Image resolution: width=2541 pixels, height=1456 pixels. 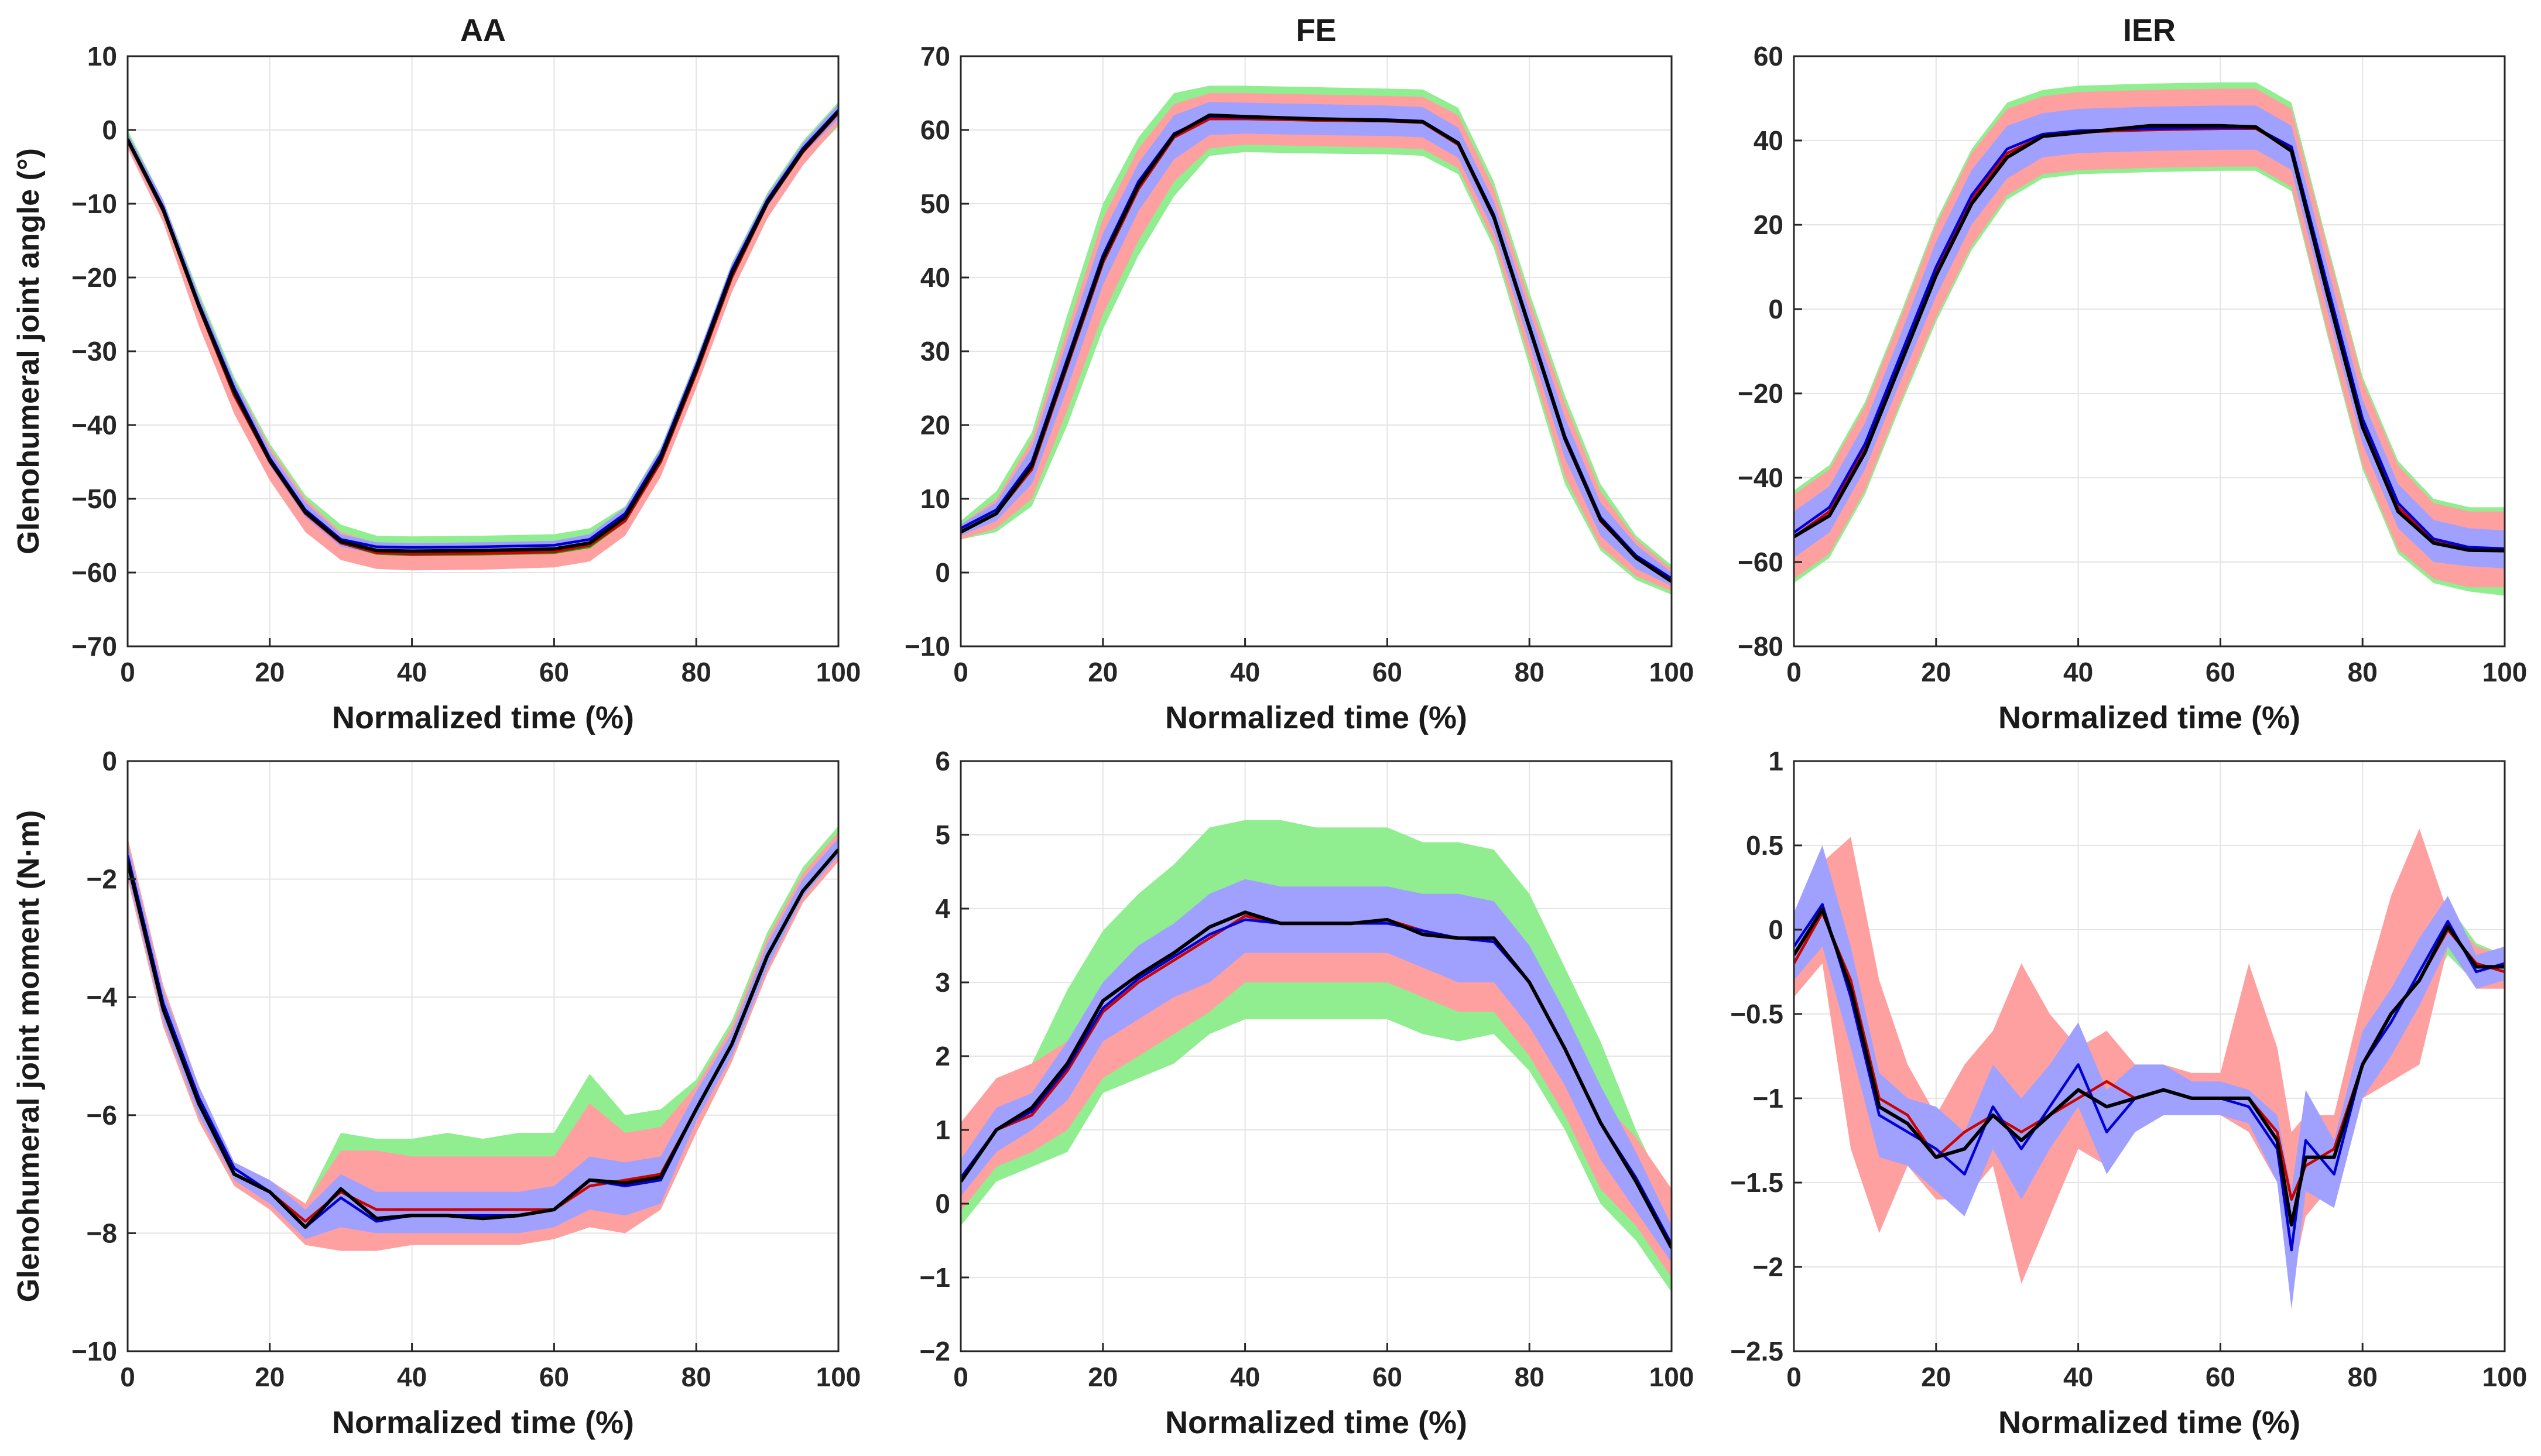 What do you see at coordinates (1760, 646) in the screenshot?
I see `y-tick-label: −80` at bounding box center [1760, 646].